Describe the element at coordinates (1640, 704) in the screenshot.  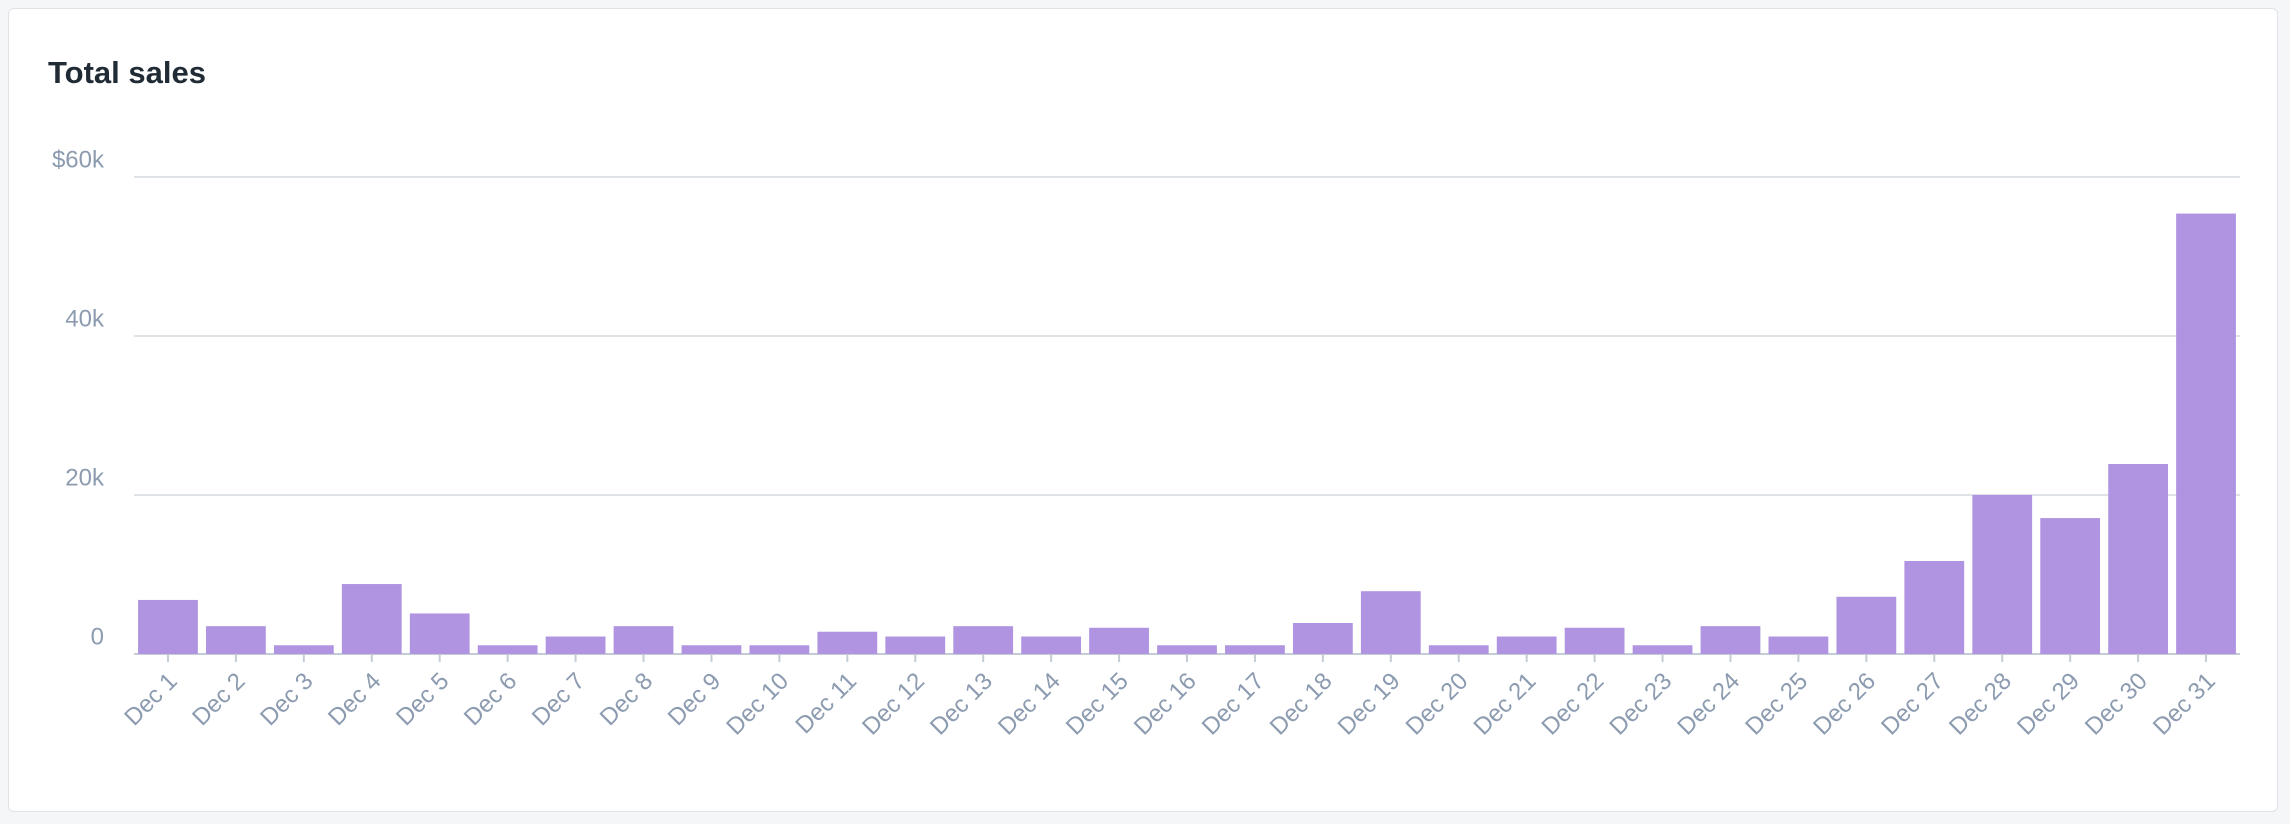
I see `x-tick-label: Dec 23` at that location.